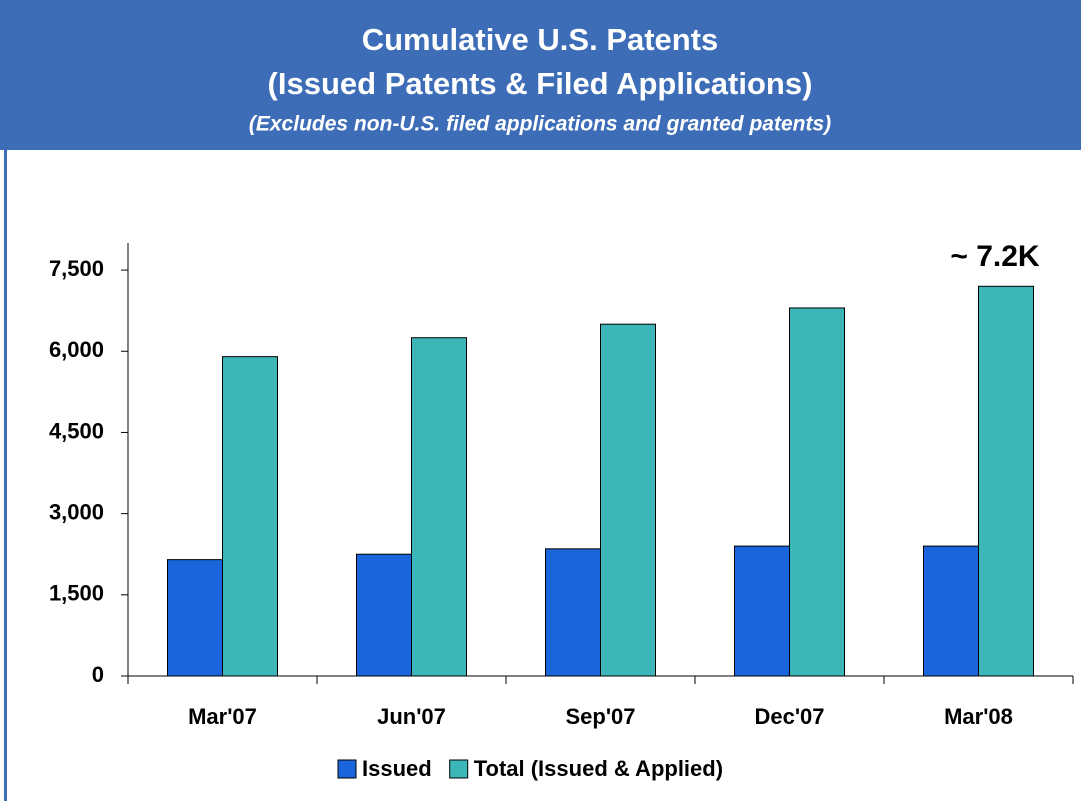 Image resolution: width=1081 pixels, height=801 pixels. Describe the element at coordinates (76, 349) in the screenshot. I see `y-tick-label: 6,000` at that location.